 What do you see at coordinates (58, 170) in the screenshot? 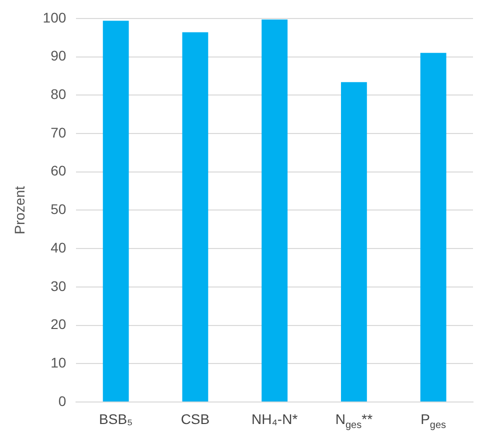
I see `y-tick-label: 60` at bounding box center [58, 170].